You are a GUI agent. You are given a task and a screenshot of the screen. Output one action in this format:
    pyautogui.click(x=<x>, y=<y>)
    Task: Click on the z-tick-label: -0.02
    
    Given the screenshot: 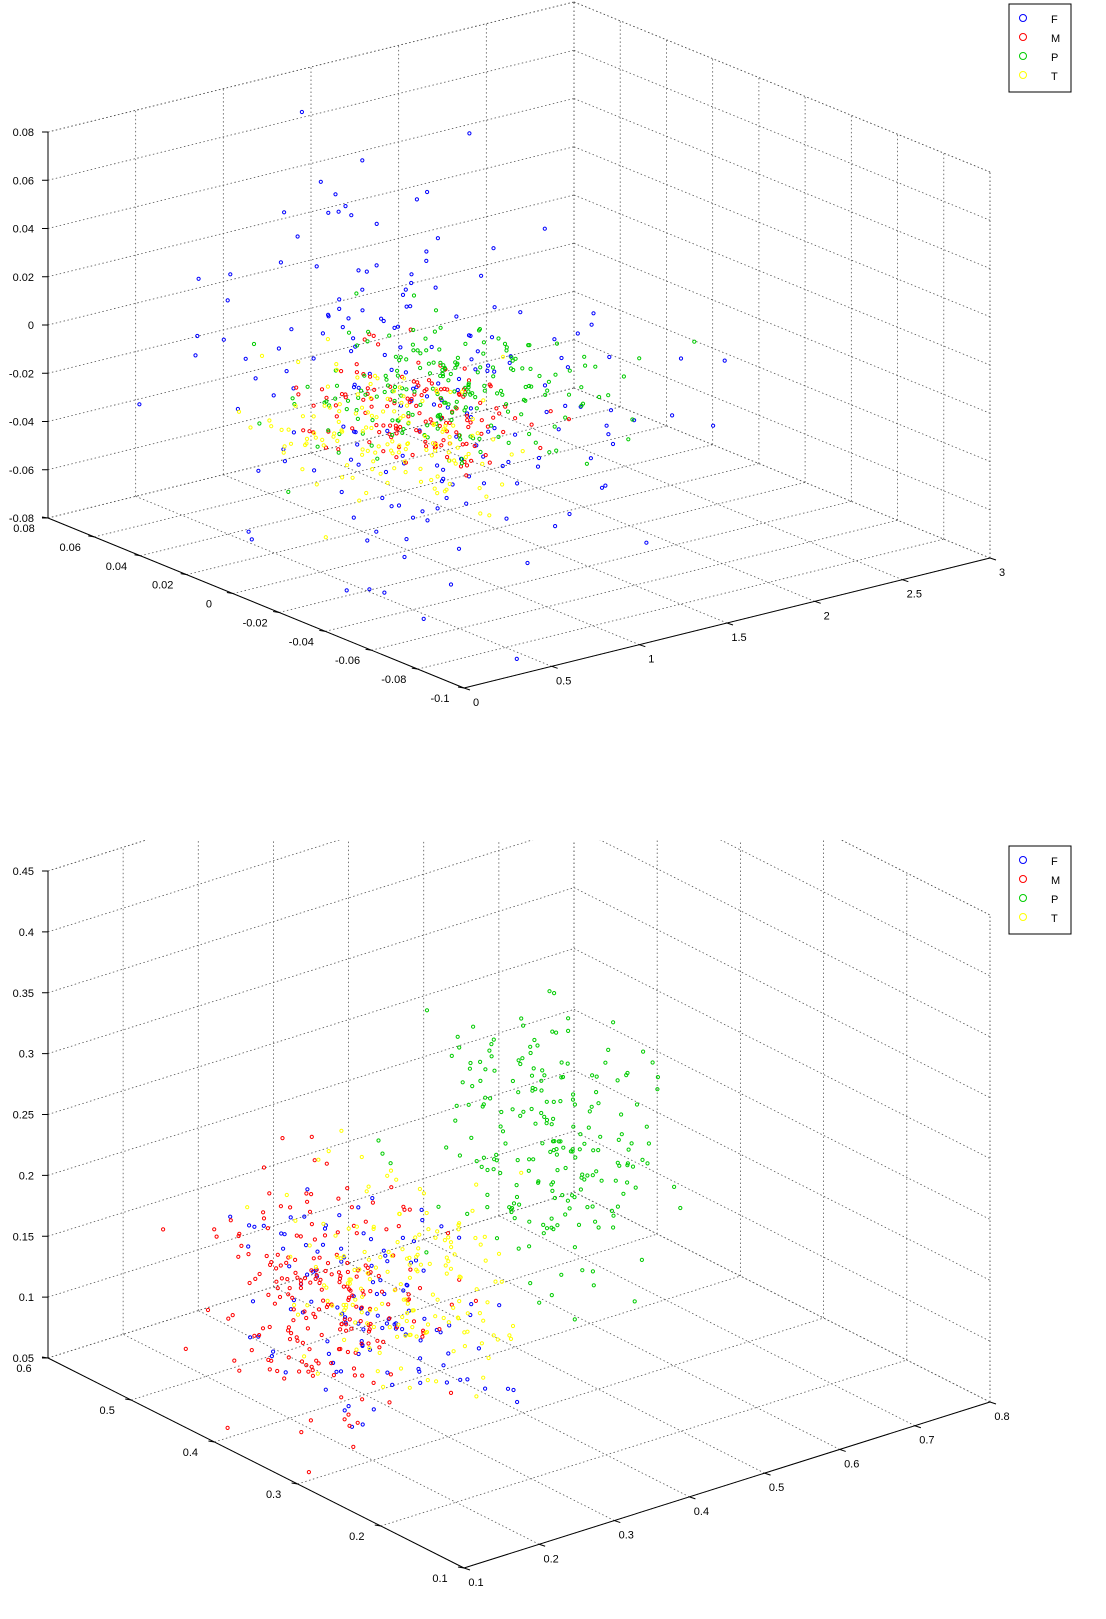 What is the action you would take?
    pyautogui.click(x=21, y=374)
    